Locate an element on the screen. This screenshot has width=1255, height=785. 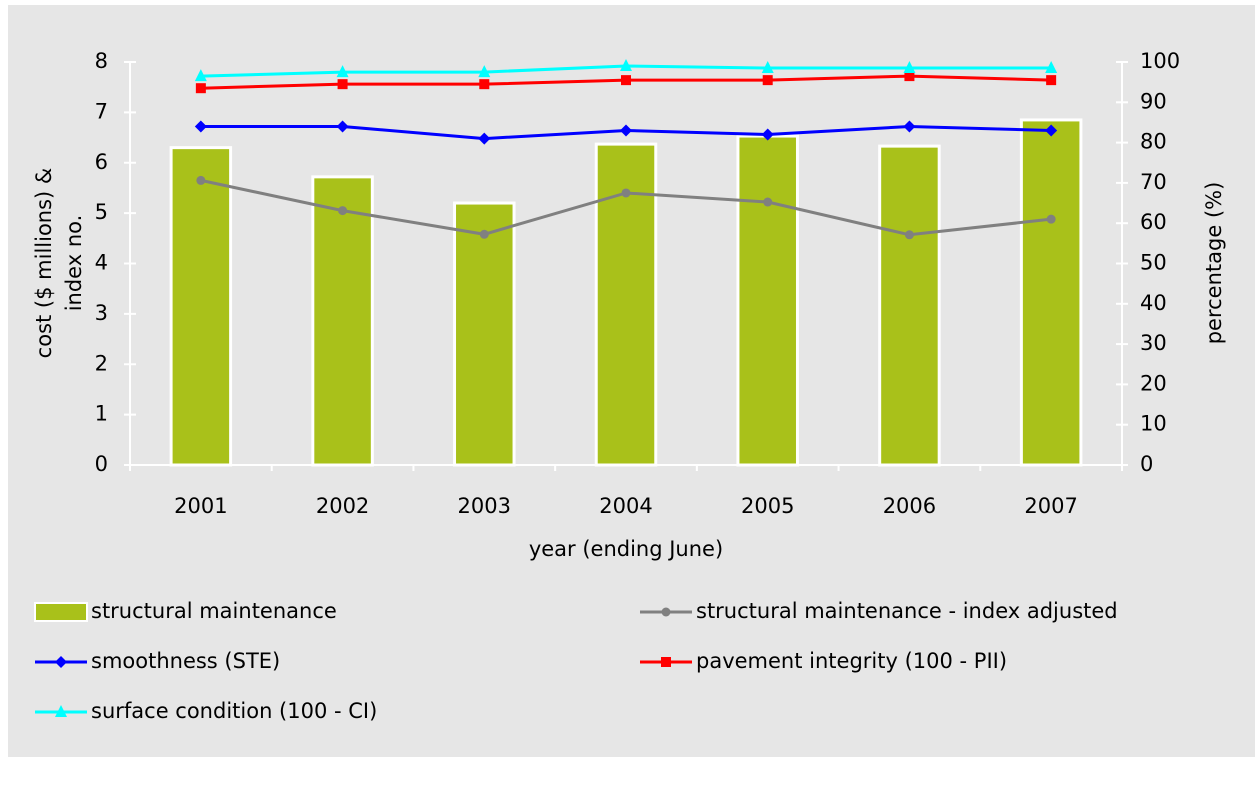
y-tick-label: 1 is located at coordinates (101, 414).